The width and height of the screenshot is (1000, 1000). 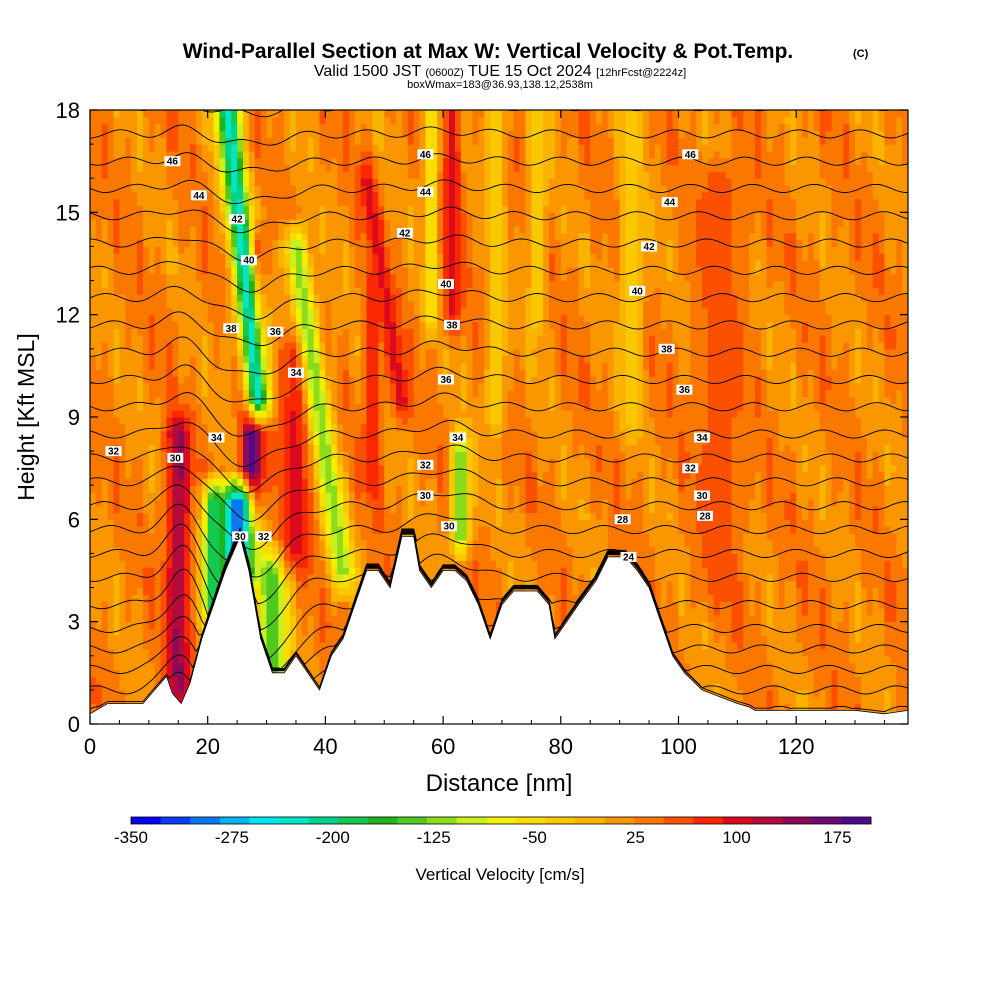 What do you see at coordinates (500, 85) in the screenshot?
I see `title-box-info: boxWmax=183@36.93,138.12,2538m` at bounding box center [500, 85].